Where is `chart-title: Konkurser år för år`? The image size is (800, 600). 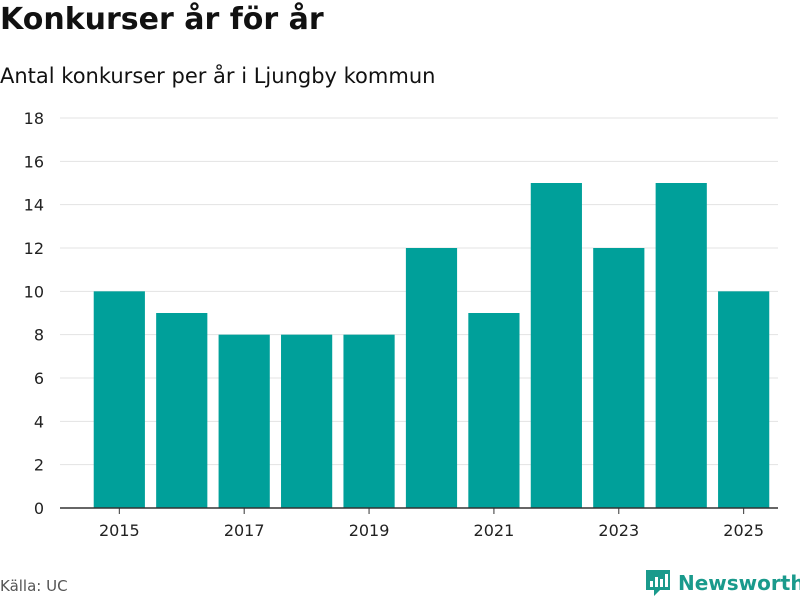 chart-title: Konkurser år för år is located at coordinates (162, 19).